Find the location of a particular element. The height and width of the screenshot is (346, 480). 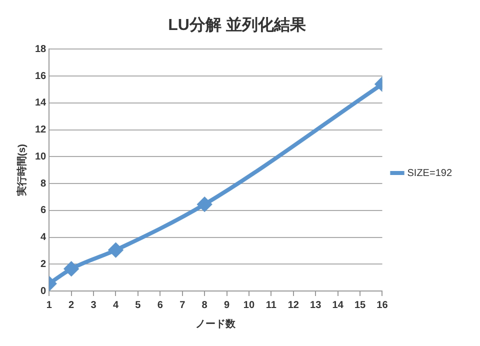

y-tick-label: 14 is located at coordinates (41, 103).